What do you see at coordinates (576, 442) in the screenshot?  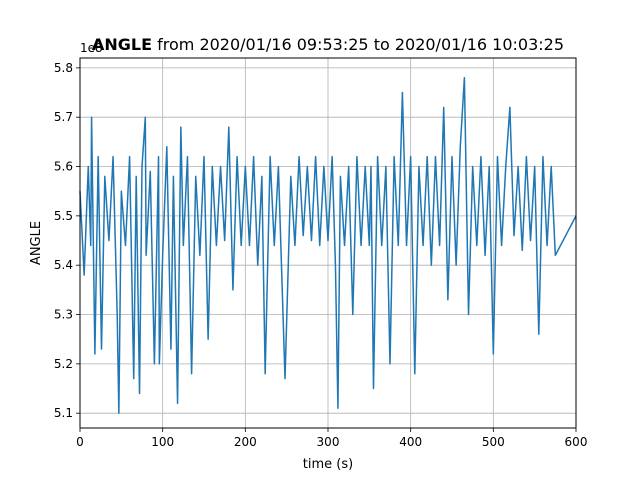 I see `x-tick-label: 600` at bounding box center [576, 442].